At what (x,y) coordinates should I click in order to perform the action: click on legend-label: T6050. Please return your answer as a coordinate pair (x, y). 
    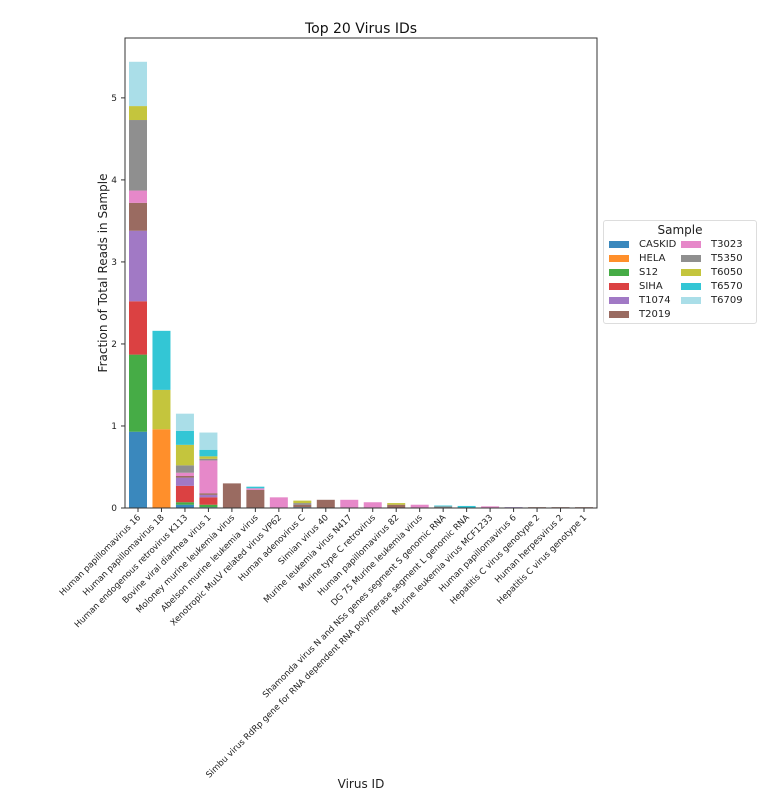
    Looking at the image, I should click on (727, 272).